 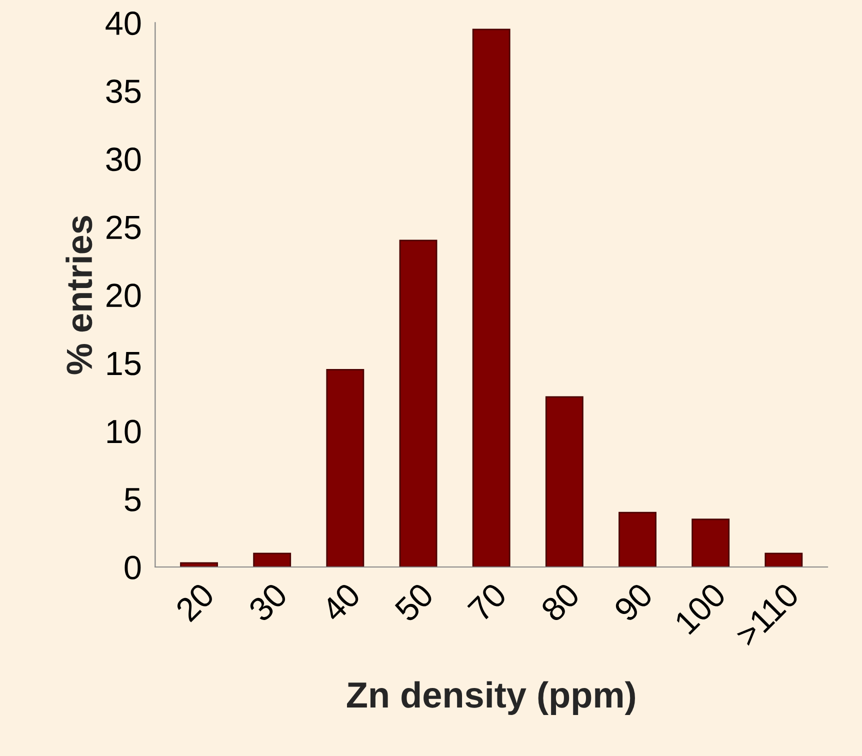 What do you see at coordinates (124, 432) in the screenshot?
I see `y-tick-label: 10` at bounding box center [124, 432].